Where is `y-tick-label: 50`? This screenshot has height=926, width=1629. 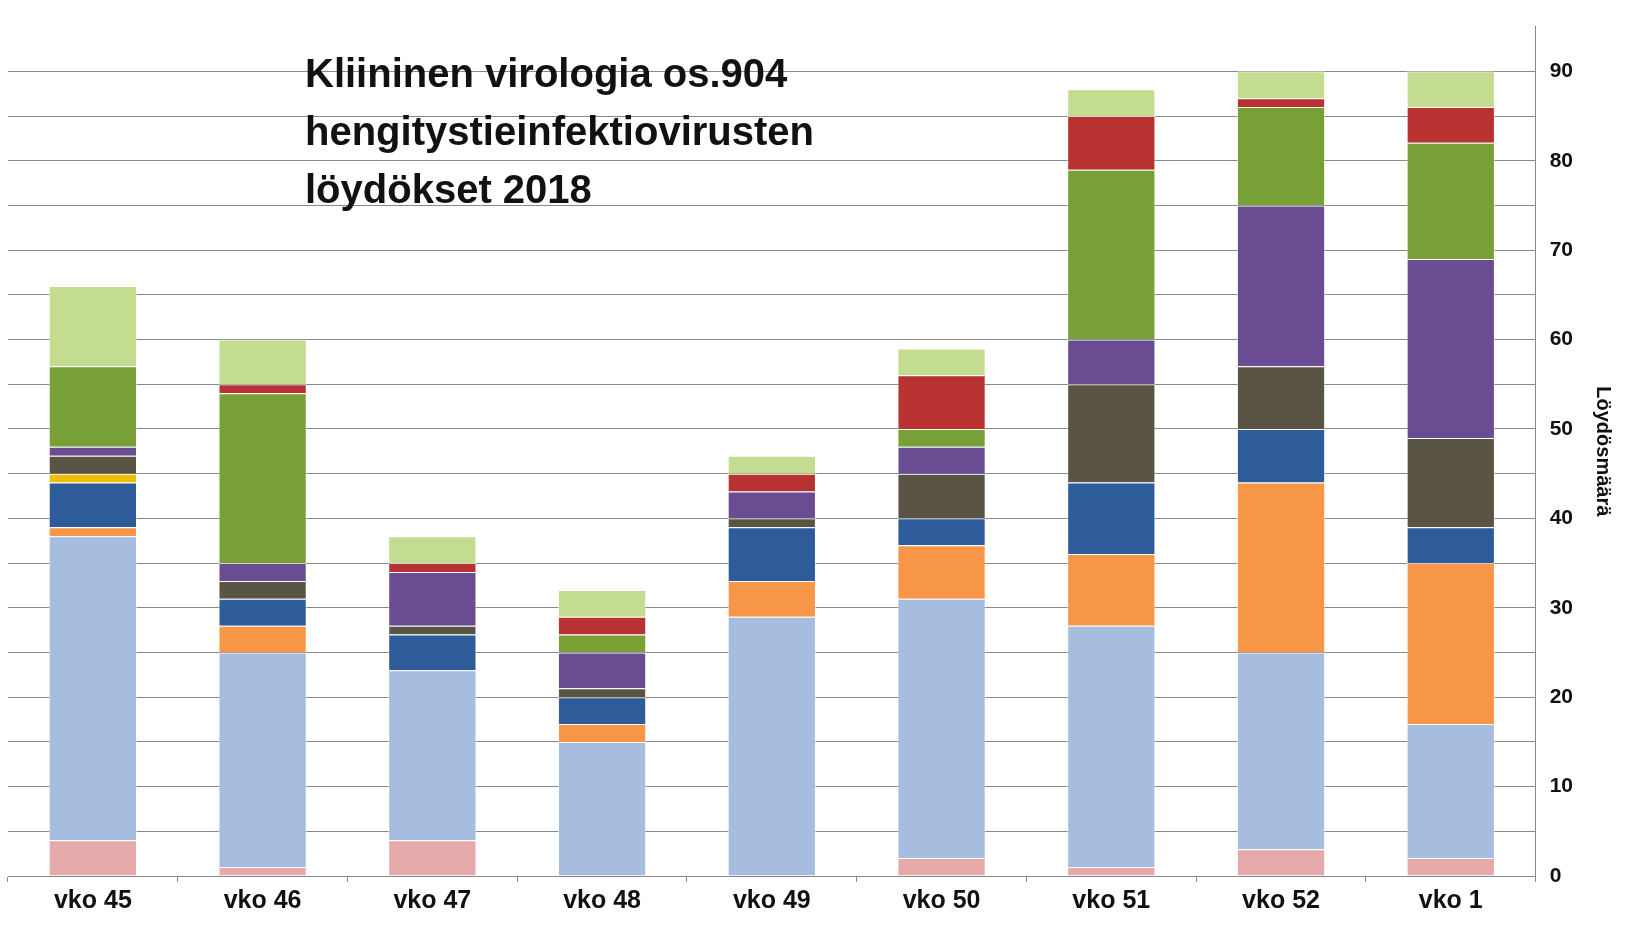
y-tick-label: 50 is located at coordinates (1561, 427).